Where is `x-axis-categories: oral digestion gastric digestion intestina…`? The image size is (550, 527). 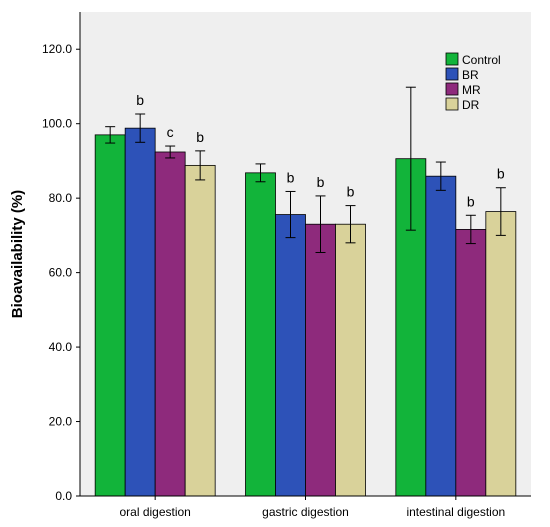 x-axis-categories: oral digestion gastric digestion intestina… is located at coordinates (312, 507).